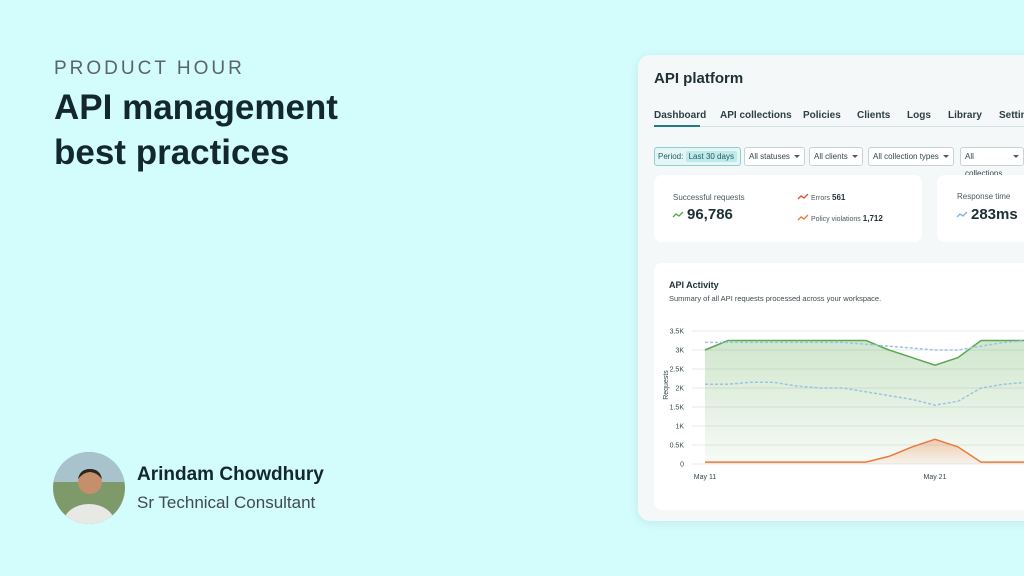 This screenshot has width=1024, height=576. Describe the element at coordinates (679, 389) in the screenshot. I see `y-tick-label: 2K` at that location.